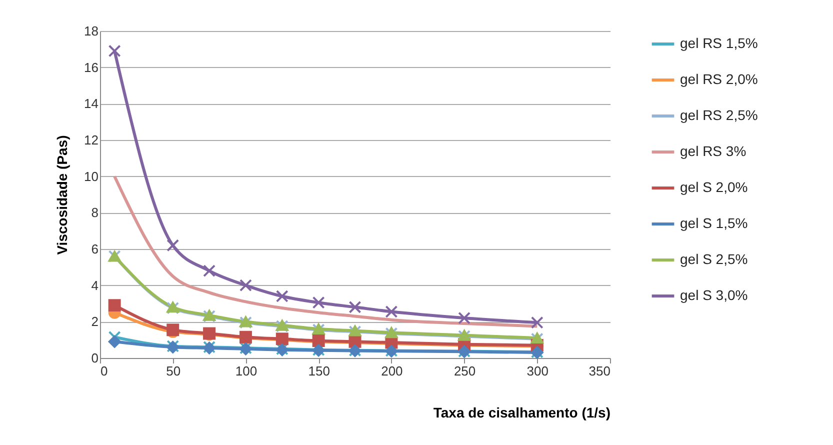 The height and width of the screenshot is (445, 833). What do you see at coordinates (94, 322) in the screenshot?
I see `y-tick-label: 2` at bounding box center [94, 322].